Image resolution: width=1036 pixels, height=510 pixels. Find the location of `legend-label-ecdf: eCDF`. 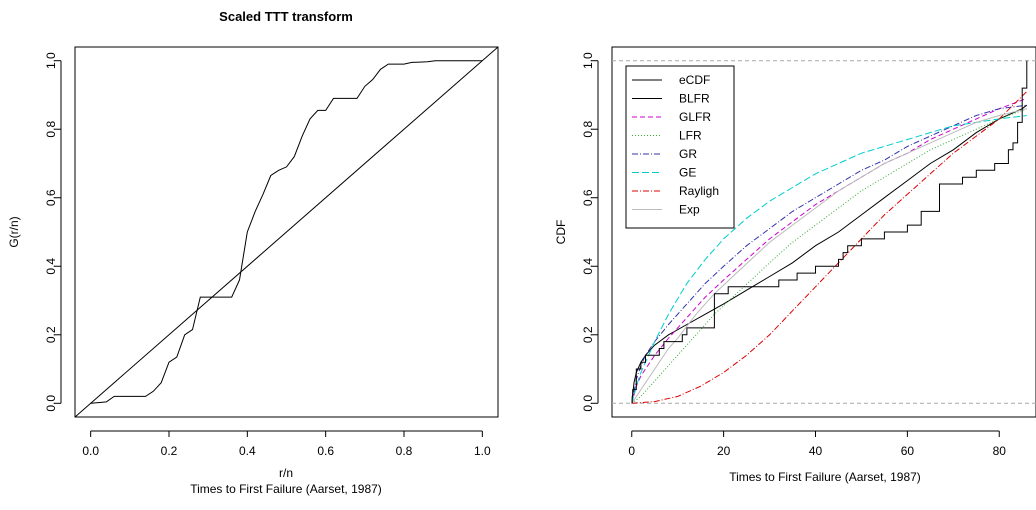

legend-label-ecdf: eCDF is located at coordinates (694, 80).